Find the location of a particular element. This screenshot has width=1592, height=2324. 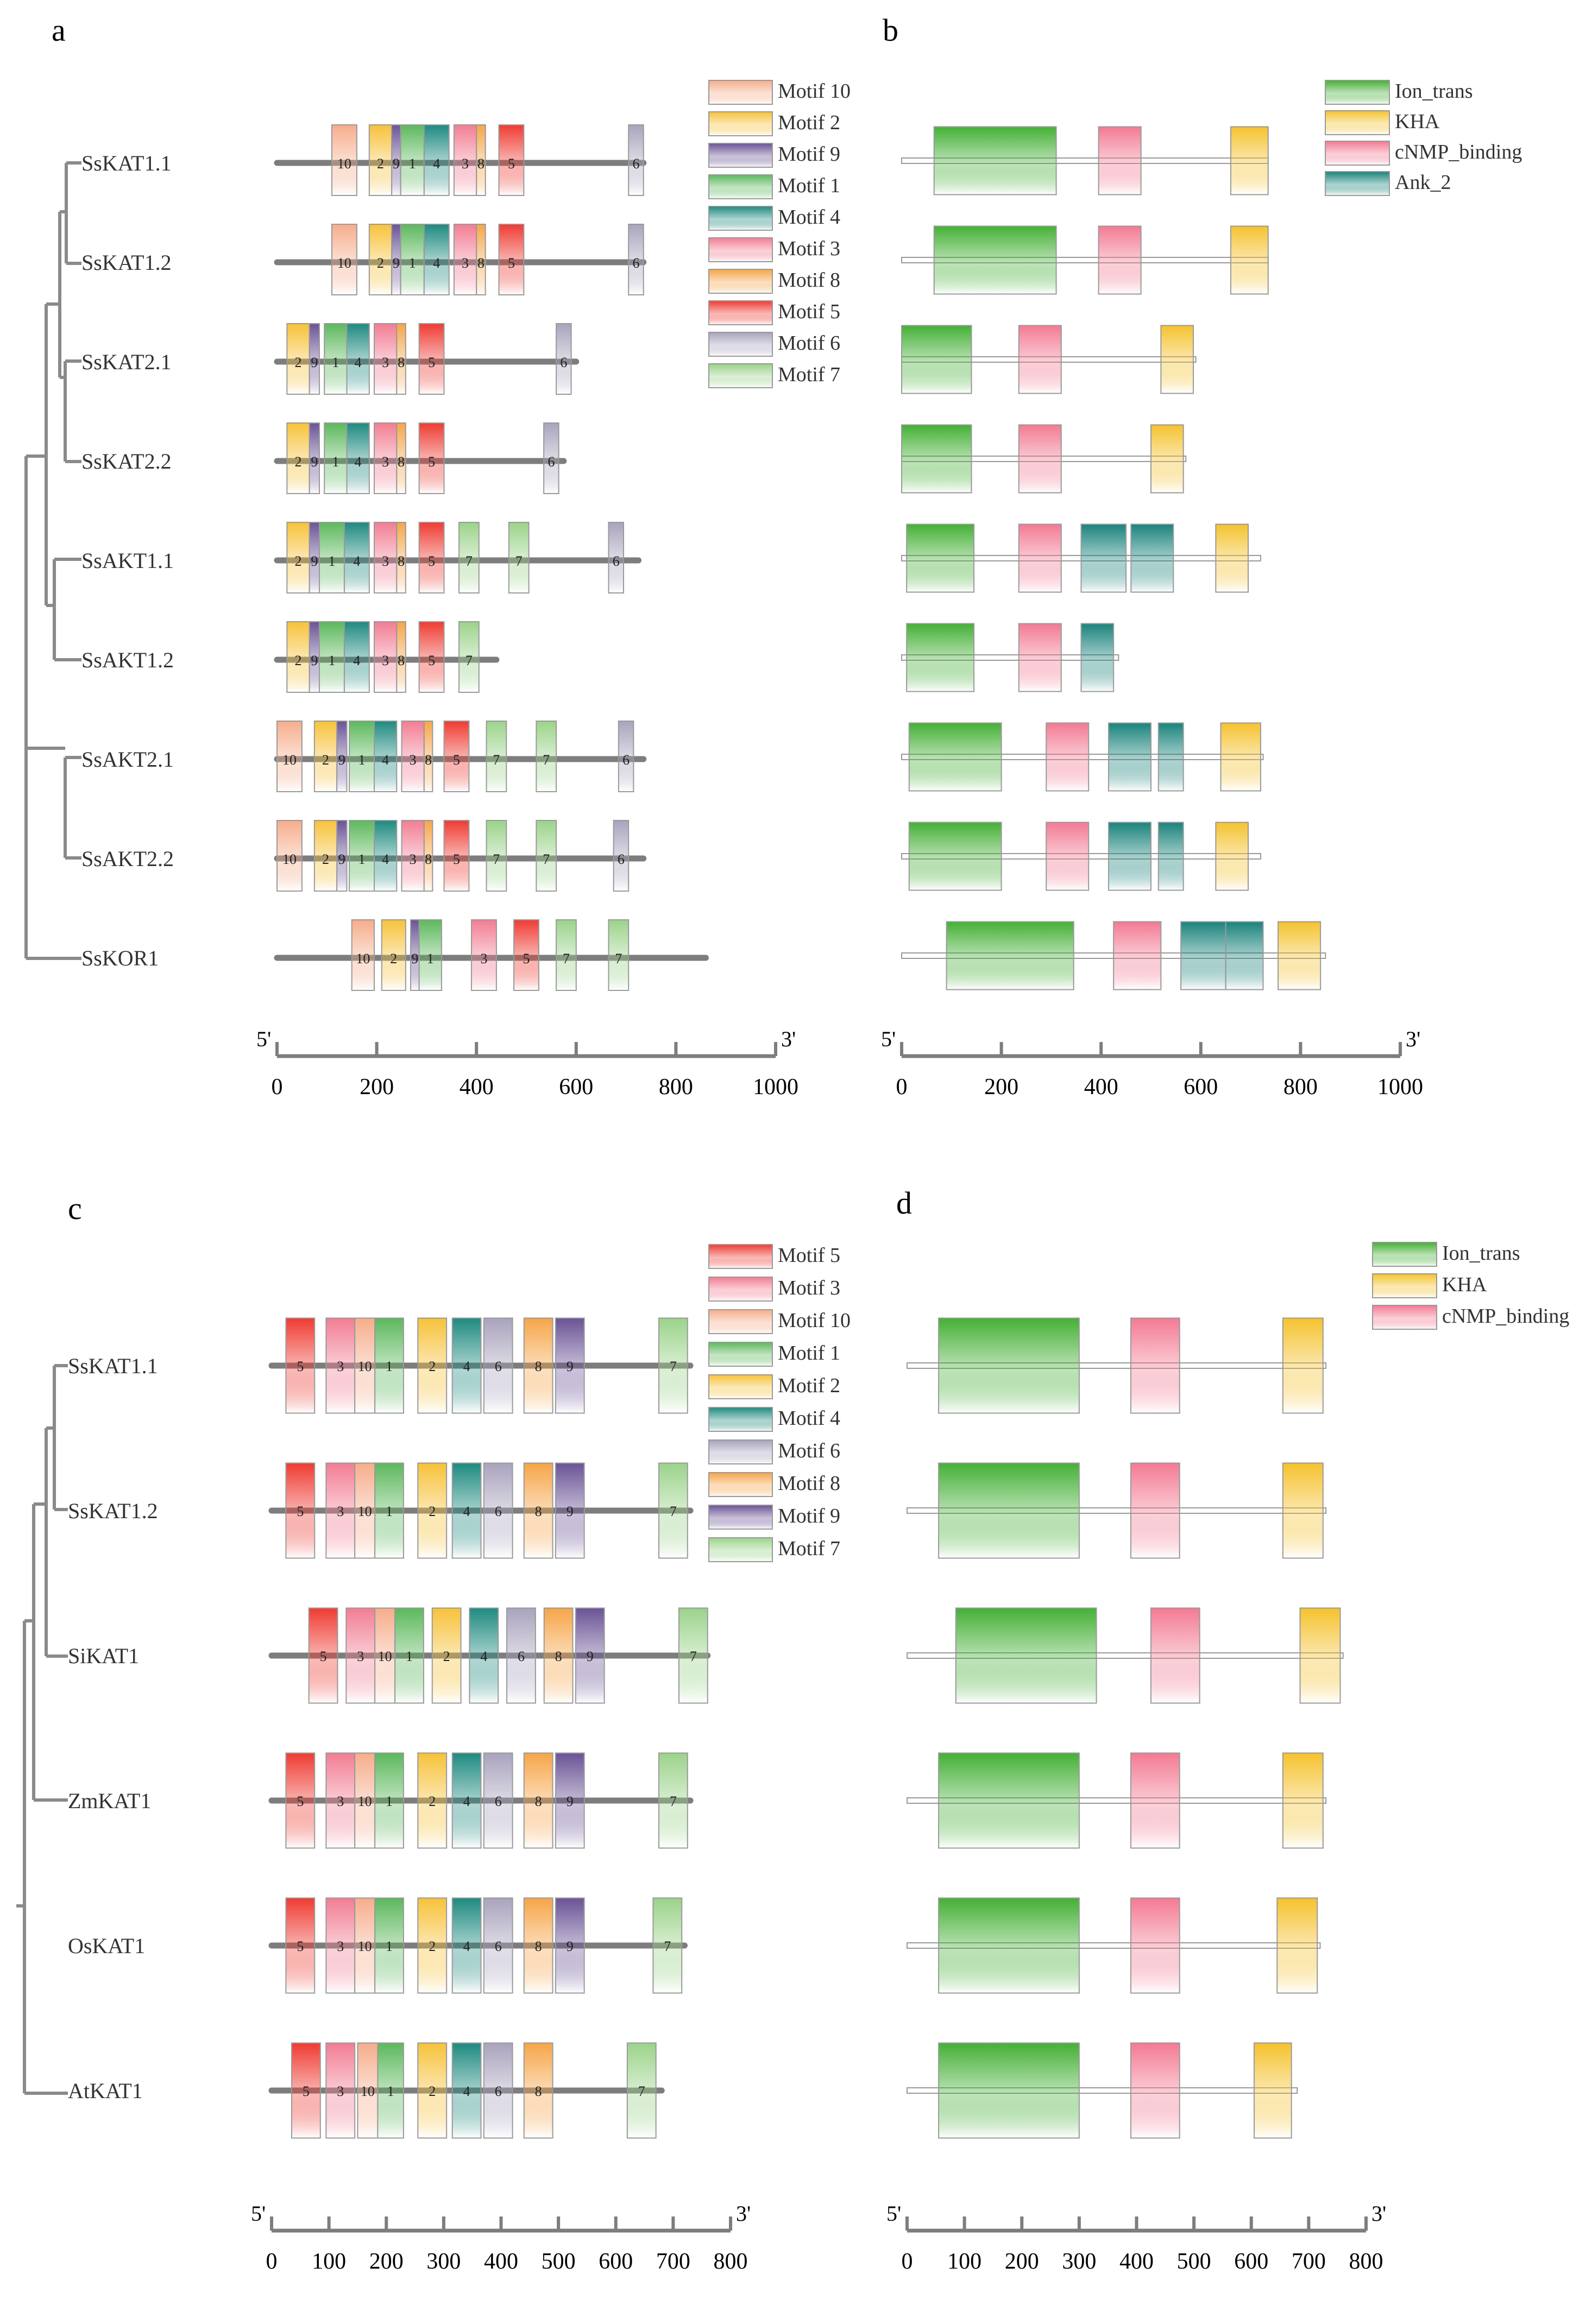

axis-end-a: 3' is located at coordinates (788, 1039).